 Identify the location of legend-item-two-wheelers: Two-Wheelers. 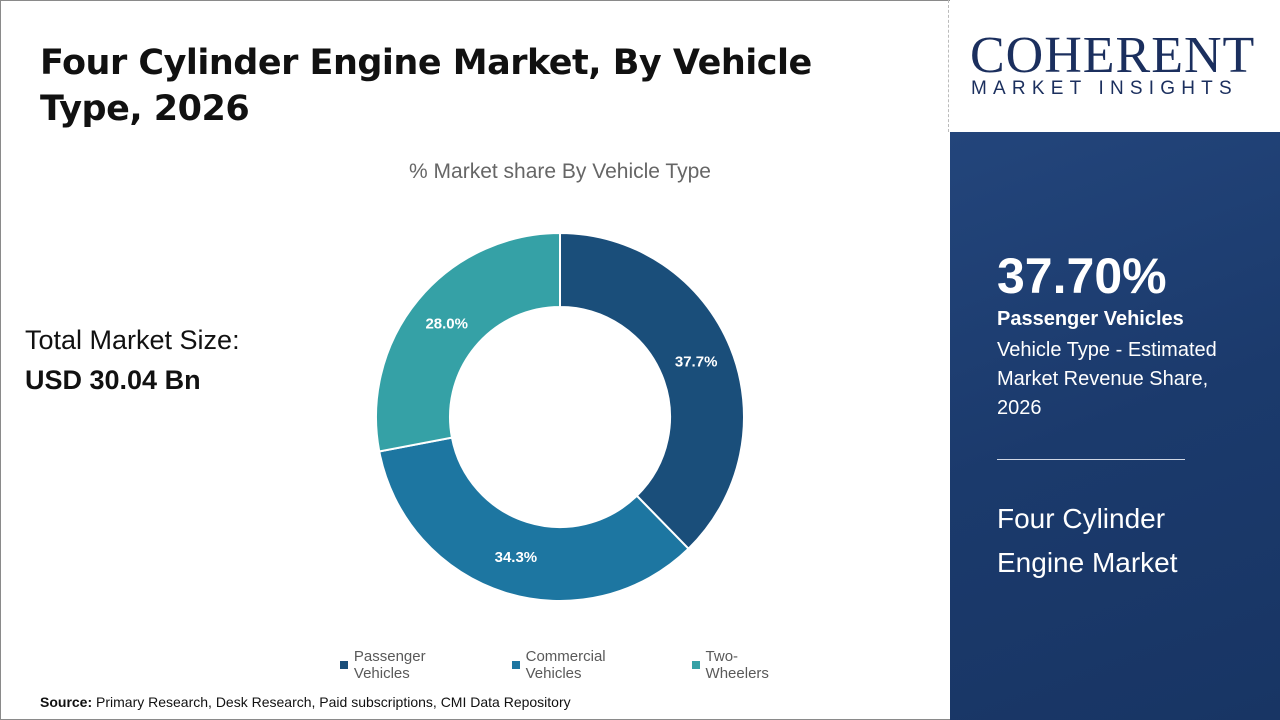
(745, 665).